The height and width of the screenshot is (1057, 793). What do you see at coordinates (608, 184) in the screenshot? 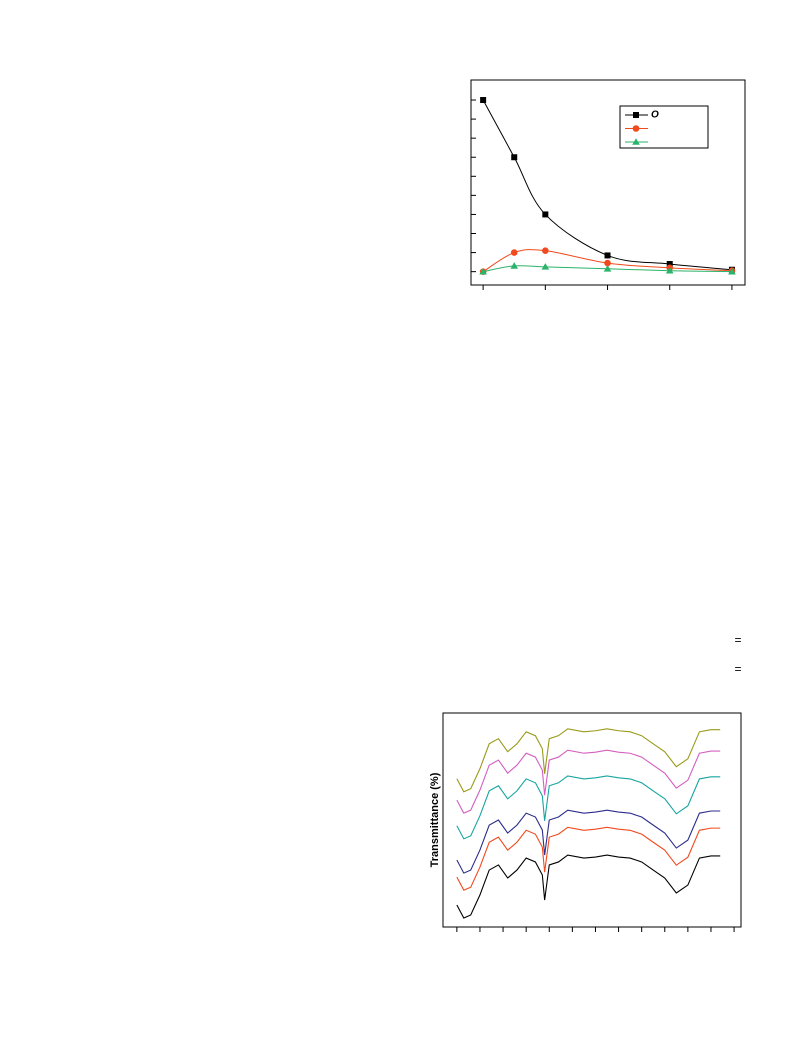
I see `chart: O` at bounding box center [608, 184].